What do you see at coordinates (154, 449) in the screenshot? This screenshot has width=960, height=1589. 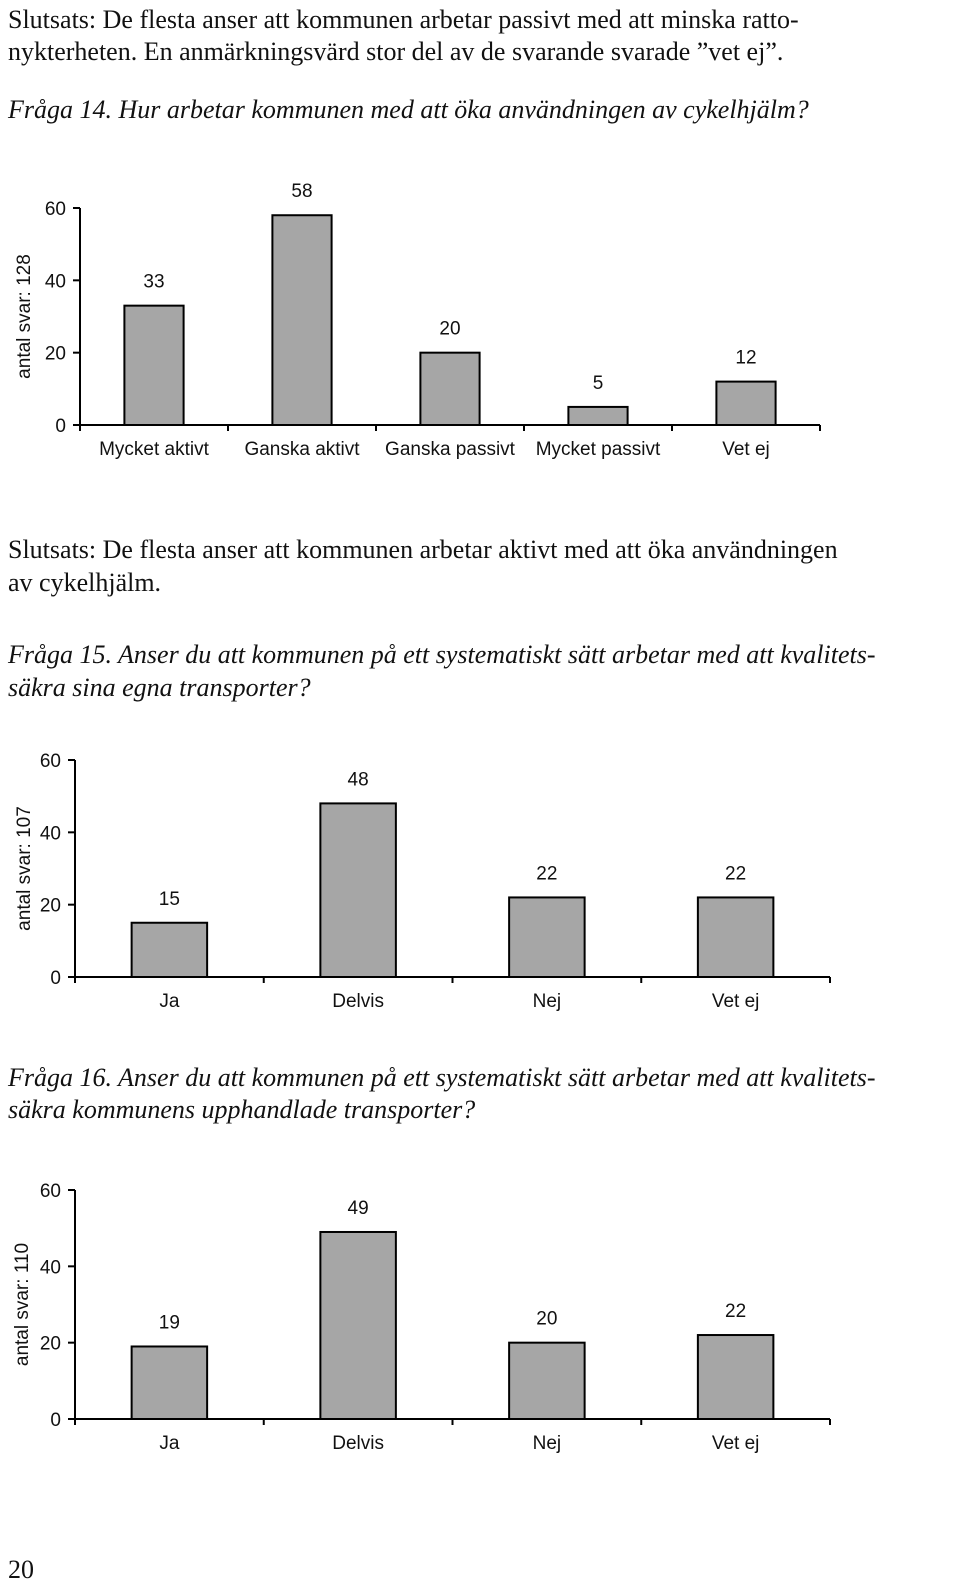 I see `x-tick-label: Mycket aktivt` at bounding box center [154, 449].